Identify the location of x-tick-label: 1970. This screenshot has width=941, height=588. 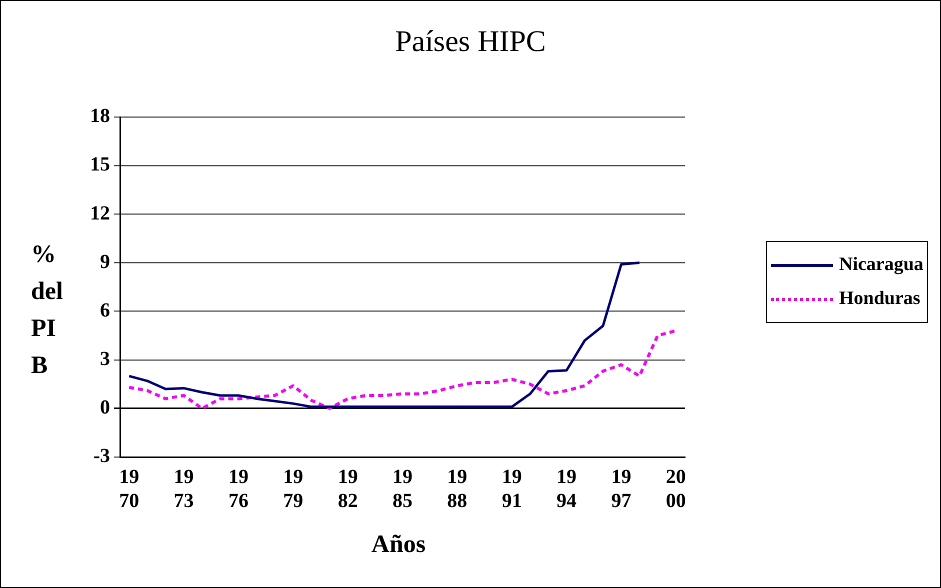
(129, 489).